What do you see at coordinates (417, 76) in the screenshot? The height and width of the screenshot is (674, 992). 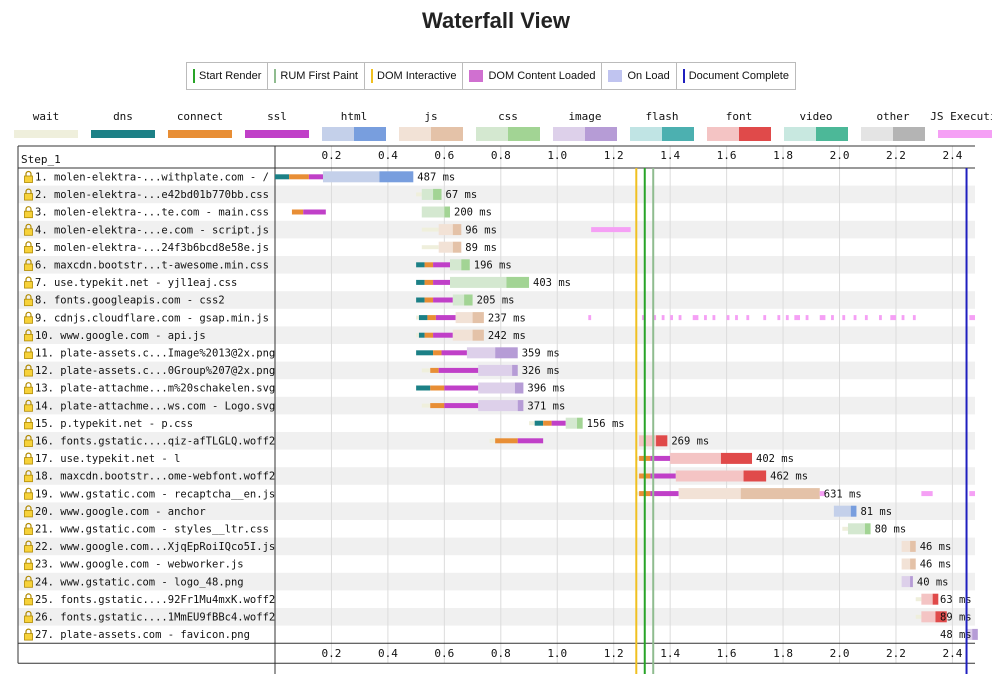 I see `legend-label: DOM Interactive` at bounding box center [417, 76].